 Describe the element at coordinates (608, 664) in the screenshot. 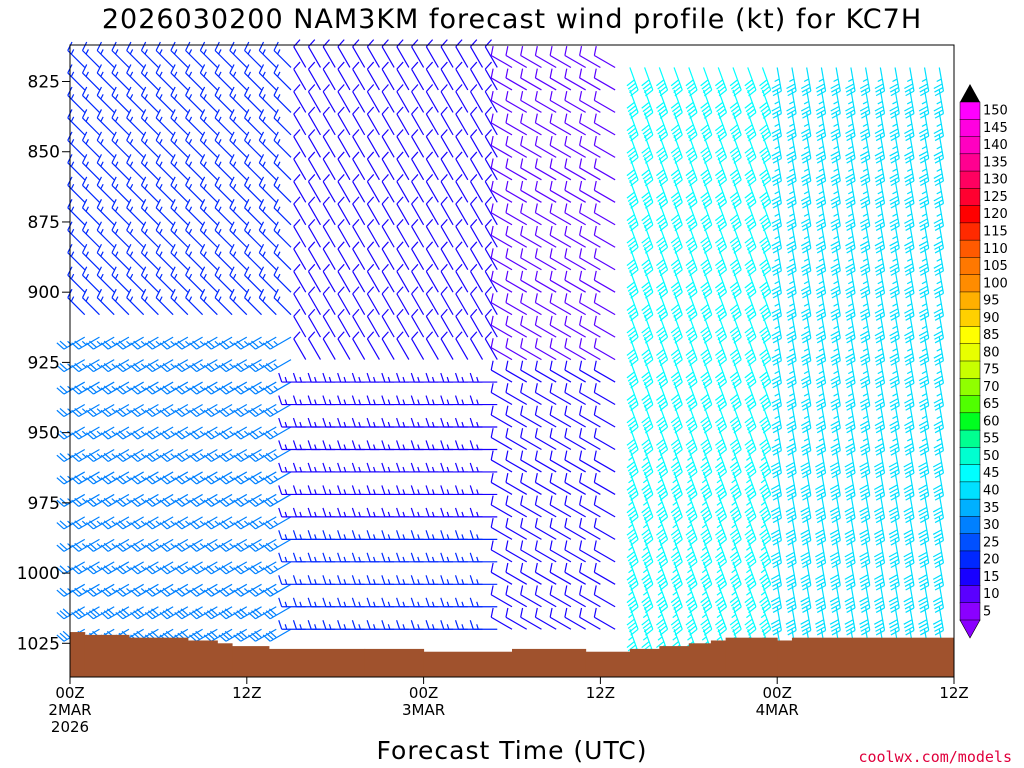

I see `terrain-segment` at that location.